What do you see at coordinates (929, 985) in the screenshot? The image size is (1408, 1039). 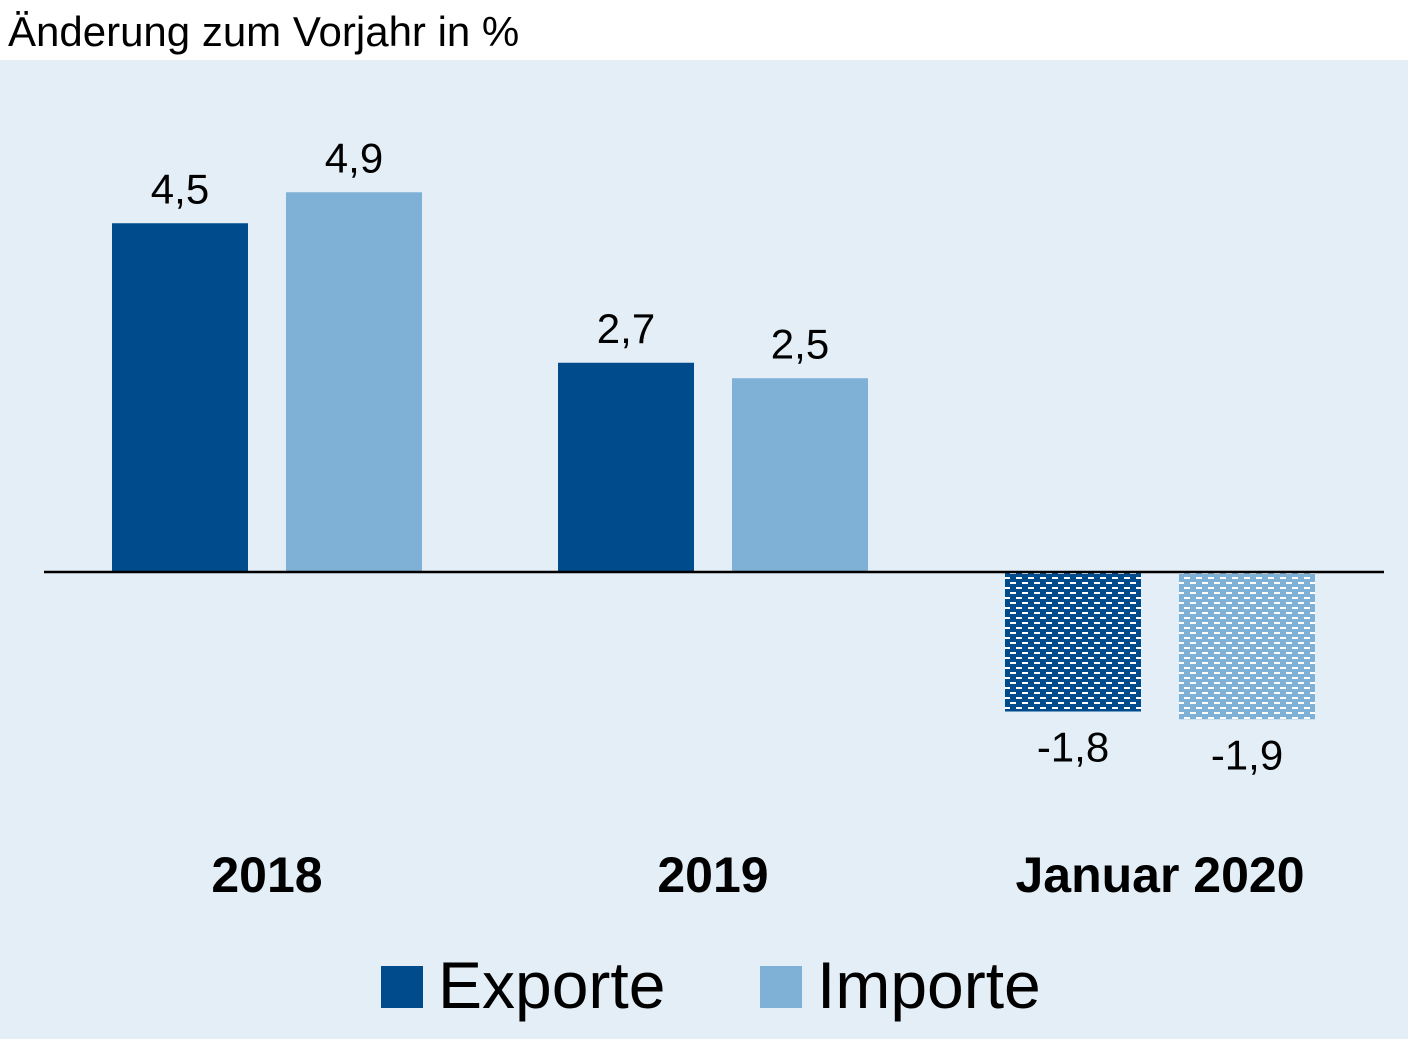 I see `legend-label-importe: Importe` at bounding box center [929, 985].